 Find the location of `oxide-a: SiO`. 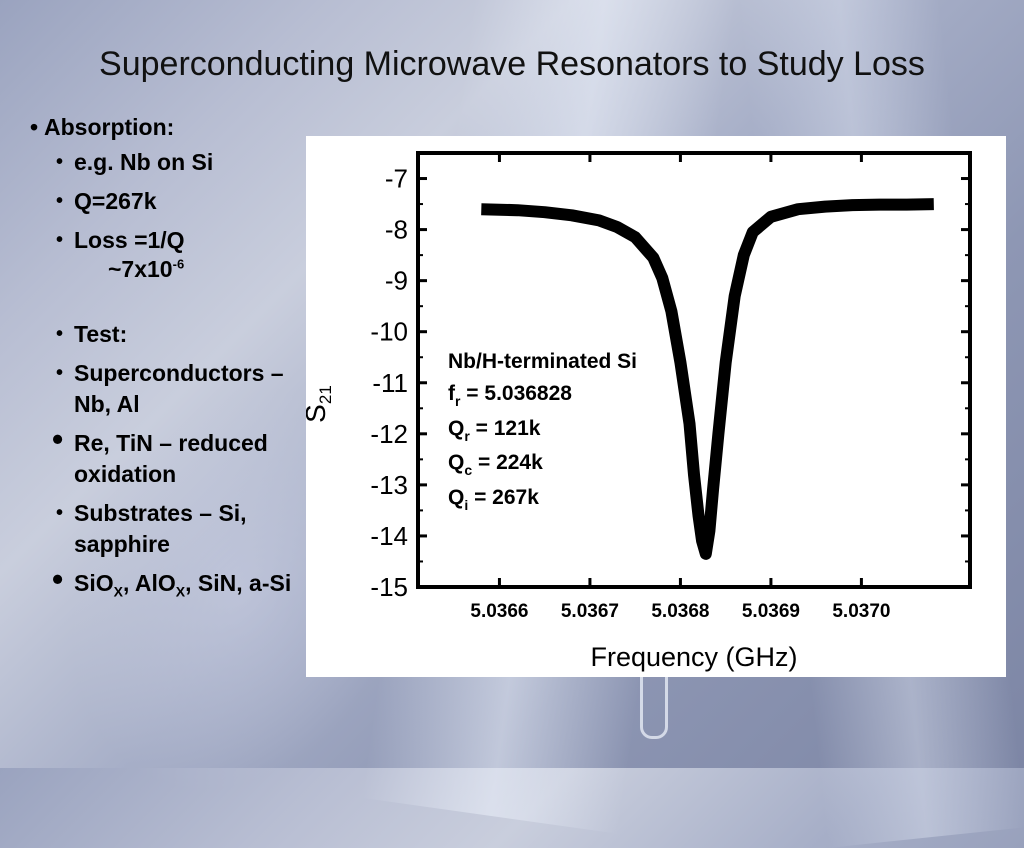

oxide-a: SiO is located at coordinates (94, 583).